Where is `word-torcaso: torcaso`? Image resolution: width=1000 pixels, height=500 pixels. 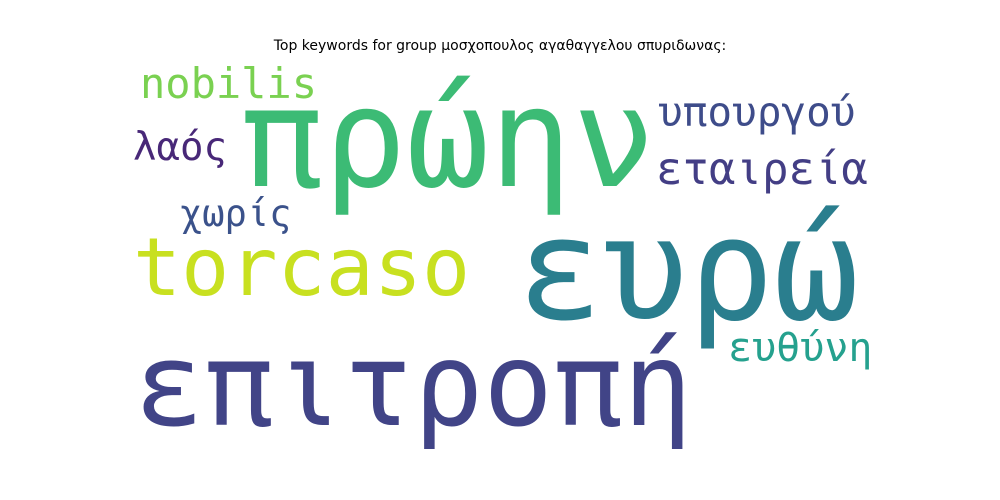 word-torcaso: torcaso is located at coordinates (302, 267).